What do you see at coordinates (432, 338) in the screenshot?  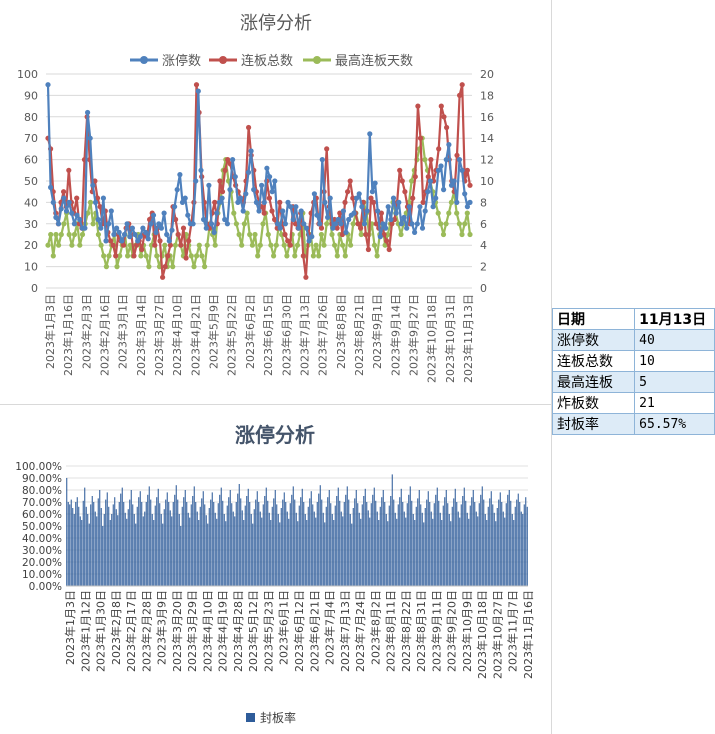 I see `x-tick-label: 2023年10月18日` at bounding box center [432, 338].